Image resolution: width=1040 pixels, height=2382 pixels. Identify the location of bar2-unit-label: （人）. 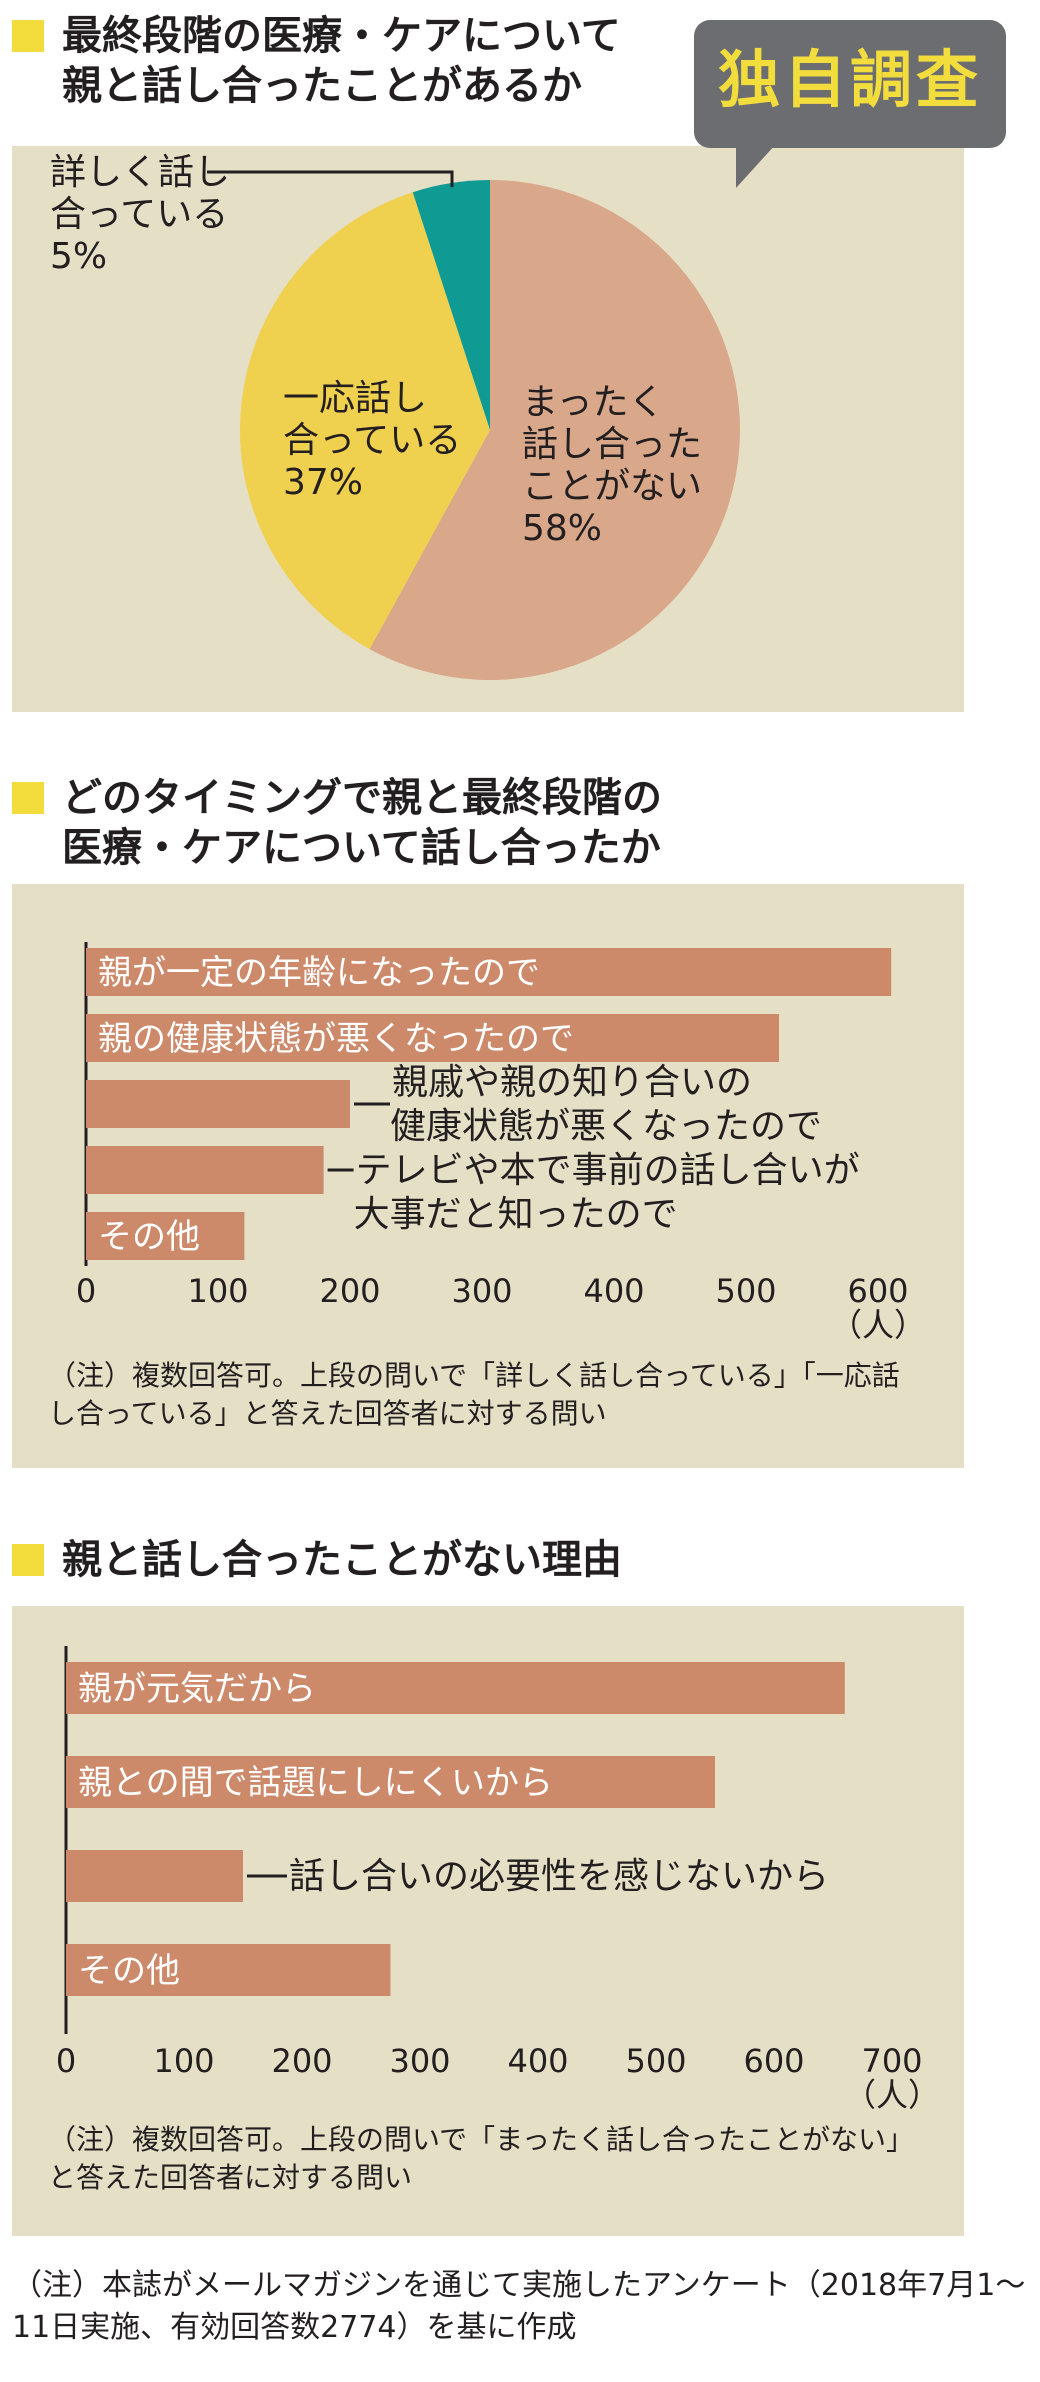
(892, 2095).